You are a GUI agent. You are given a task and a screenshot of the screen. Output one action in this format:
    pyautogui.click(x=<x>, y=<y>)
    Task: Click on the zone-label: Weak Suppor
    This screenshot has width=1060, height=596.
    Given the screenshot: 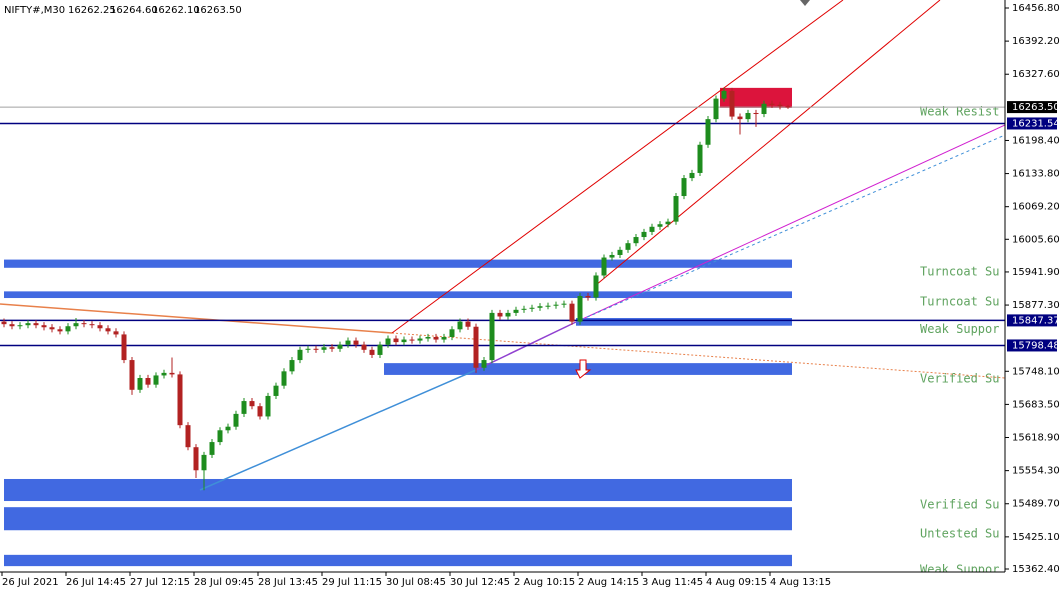 What is the action you would take?
    pyautogui.click(x=959, y=570)
    